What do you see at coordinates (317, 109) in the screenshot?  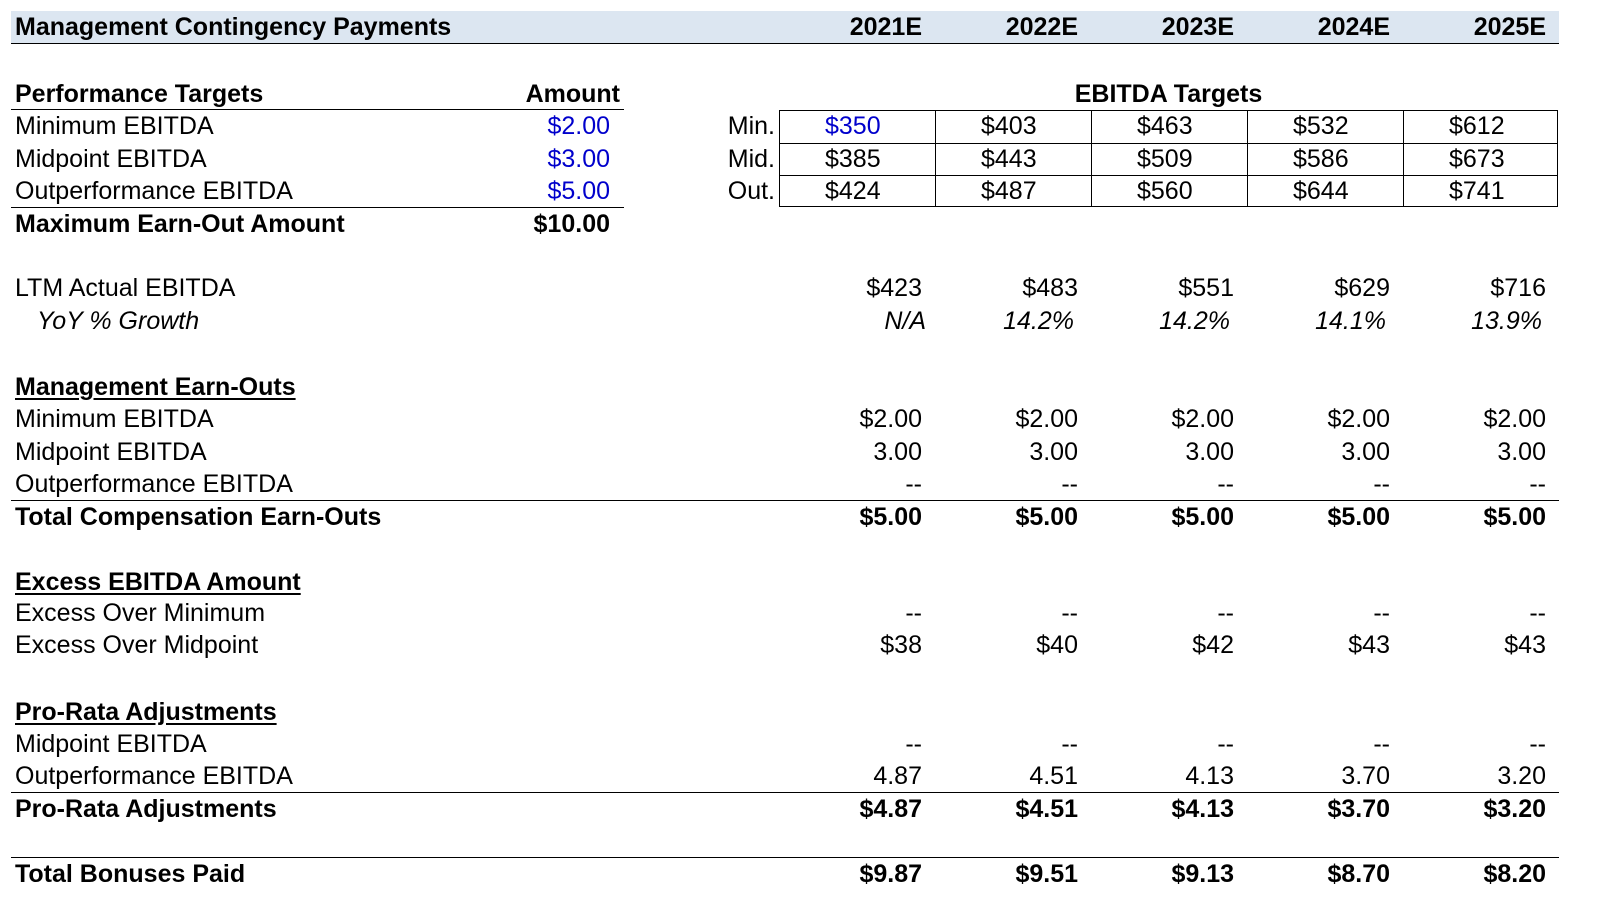 I see `performance-header-rule` at bounding box center [317, 109].